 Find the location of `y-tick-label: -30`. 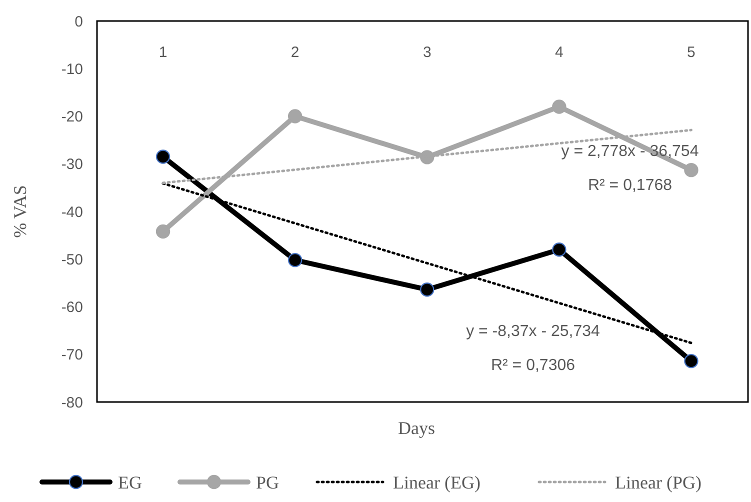

y-tick-label: -30 is located at coordinates (72, 165).